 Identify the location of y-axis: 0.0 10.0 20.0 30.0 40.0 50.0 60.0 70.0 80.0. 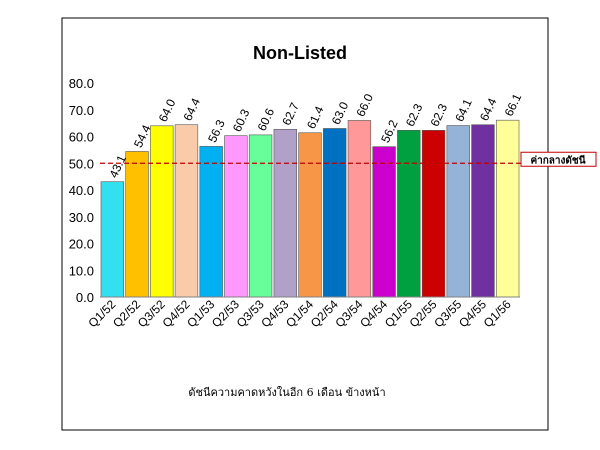
(81, 190).